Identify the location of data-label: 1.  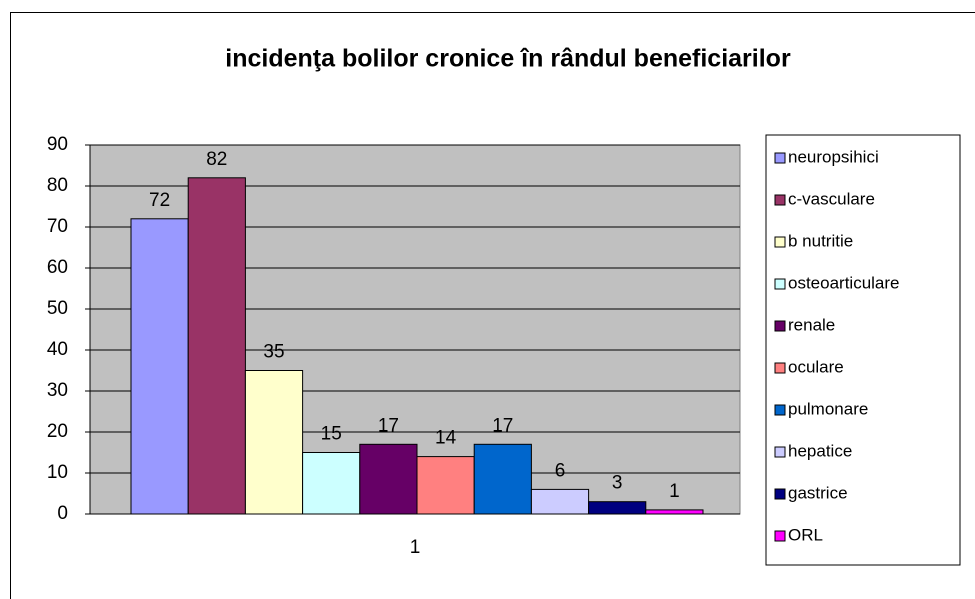
(674, 491).